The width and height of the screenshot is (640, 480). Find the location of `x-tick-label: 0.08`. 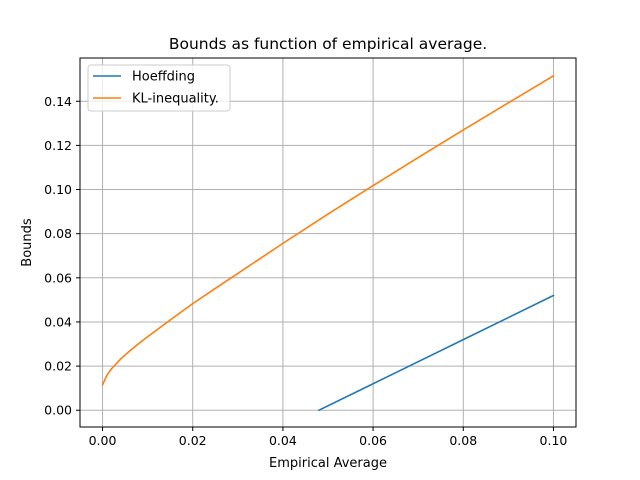

x-tick-label: 0.08 is located at coordinates (463, 440).